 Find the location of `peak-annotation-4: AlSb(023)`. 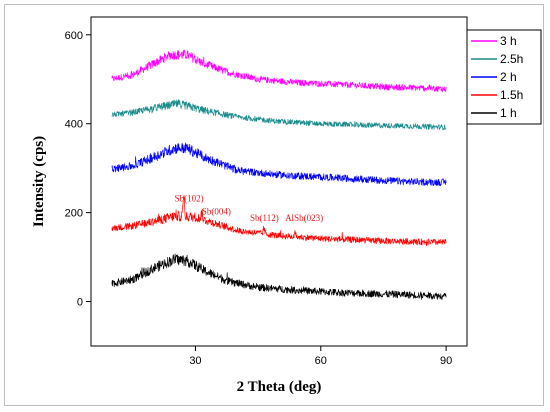

peak-annotation-4: AlSb(023) is located at coordinates (304, 218).